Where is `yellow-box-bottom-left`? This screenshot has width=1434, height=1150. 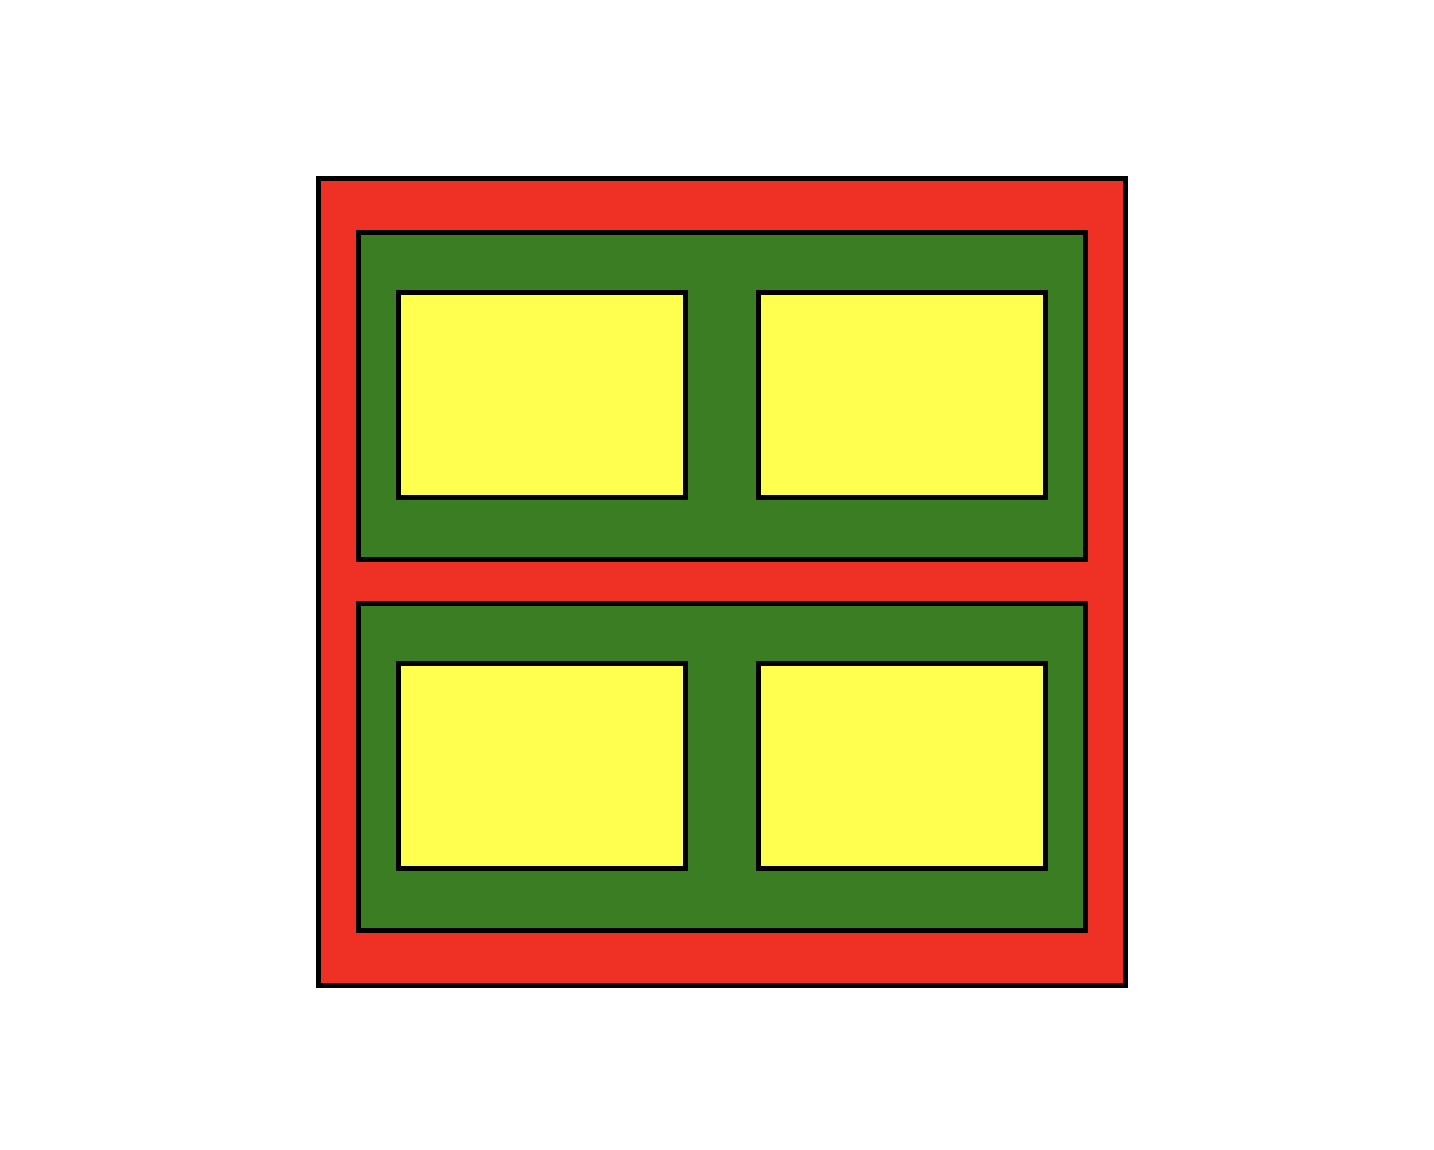 yellow-box-bottom-left is located at coordinates (542, 766).